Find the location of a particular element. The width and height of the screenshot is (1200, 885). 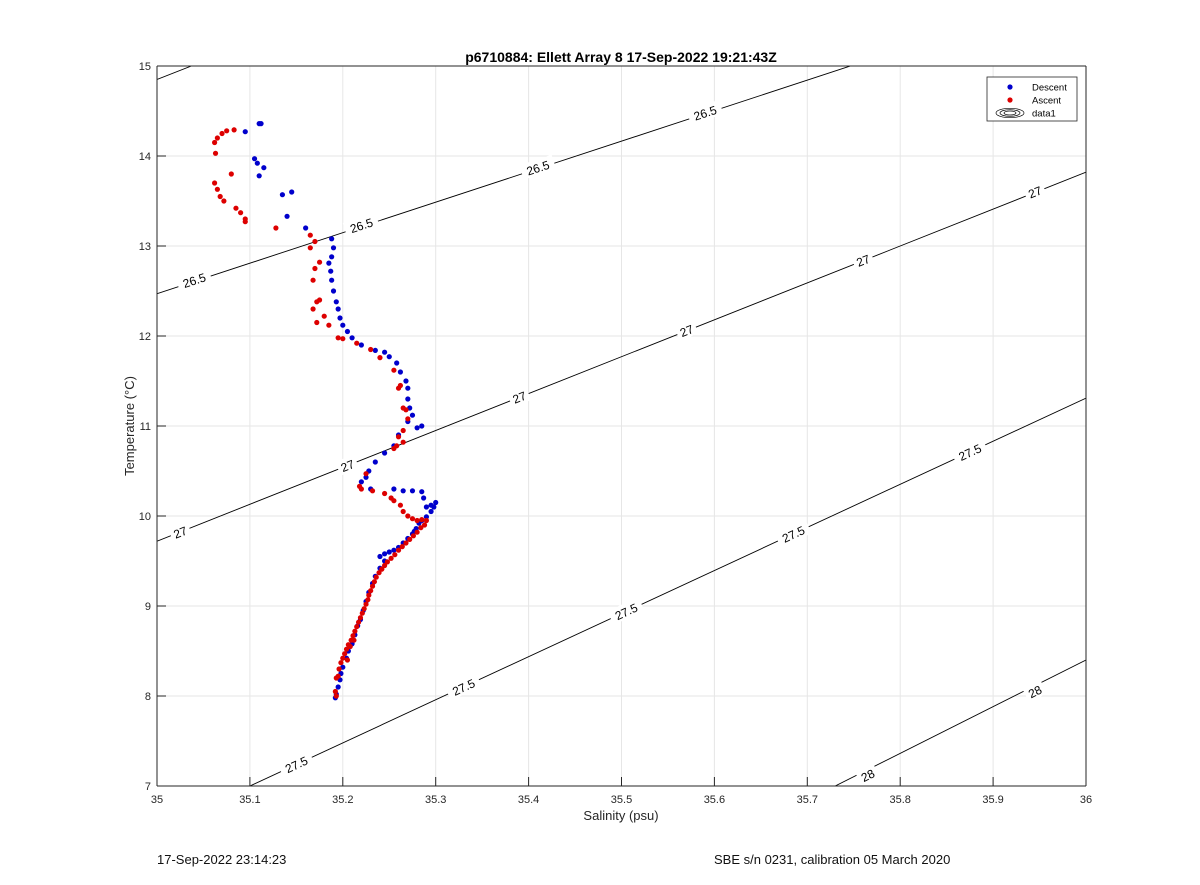

contour-label-group: 28 is located at coordinates (1034, 691).